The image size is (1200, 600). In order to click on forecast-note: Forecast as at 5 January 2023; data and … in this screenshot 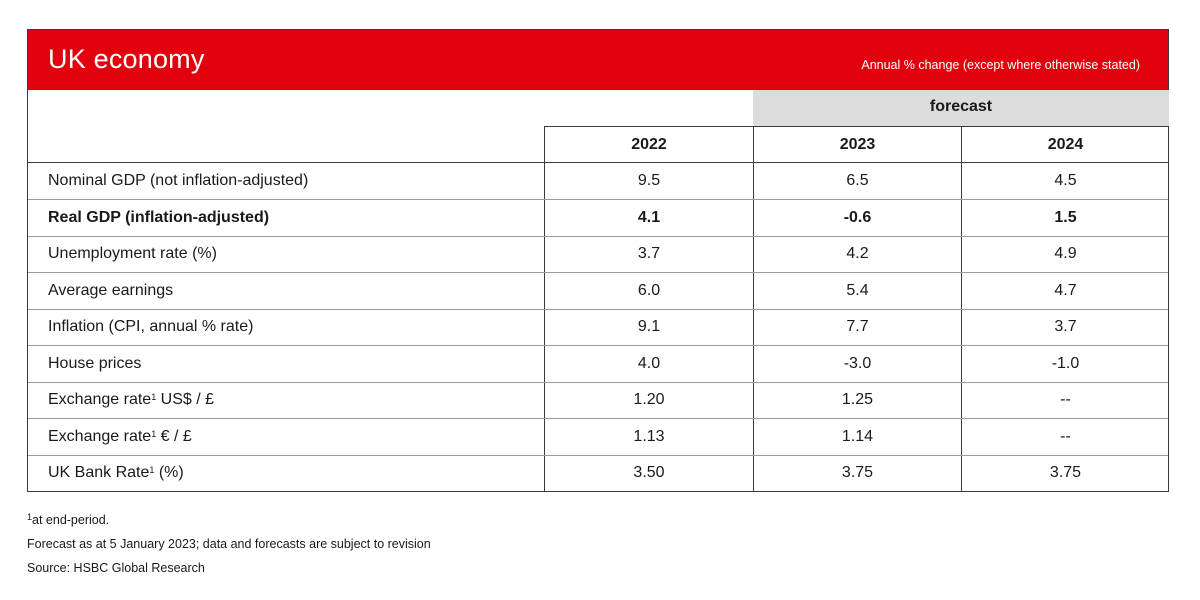, I will do `click(229, 544)`.